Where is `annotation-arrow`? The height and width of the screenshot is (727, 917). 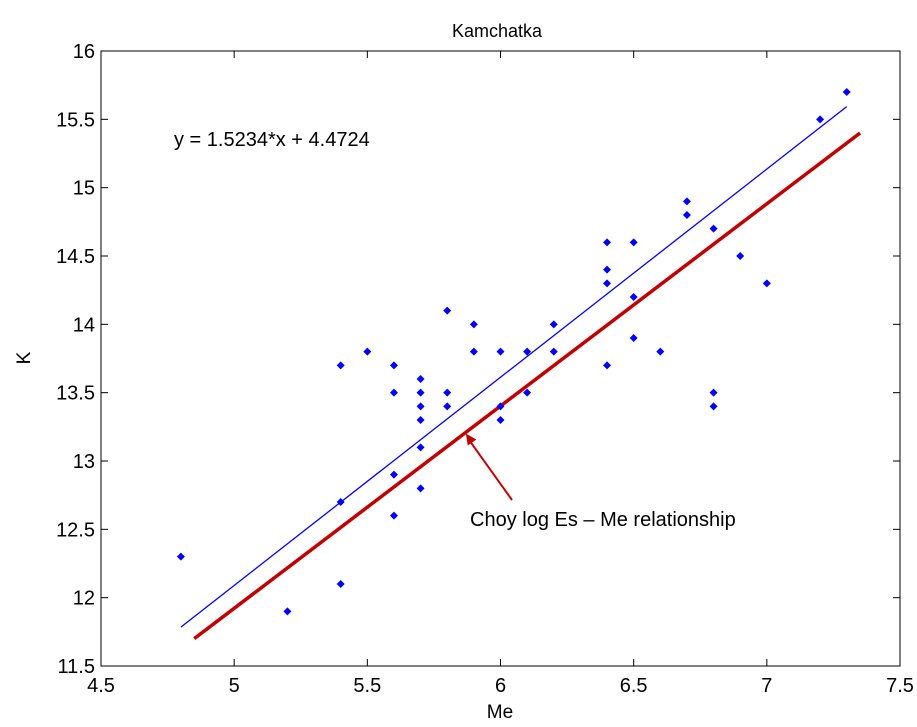 annotation-arrow is located at coordinates (490, 470).